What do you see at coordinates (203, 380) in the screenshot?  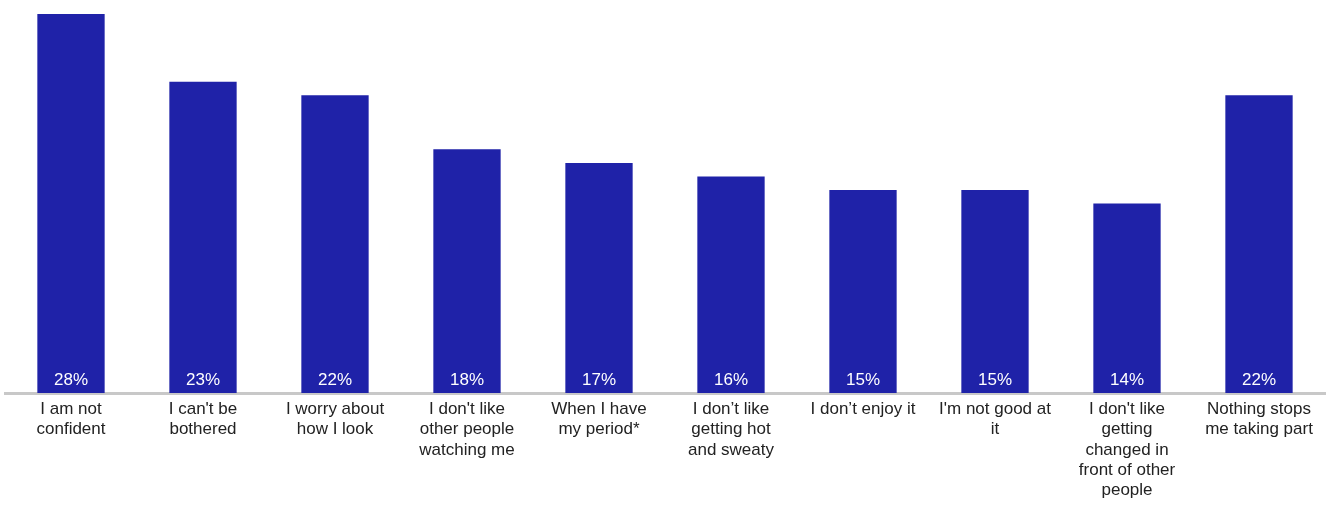 I see `data-label: 23%` at bounding box center [203, 380].